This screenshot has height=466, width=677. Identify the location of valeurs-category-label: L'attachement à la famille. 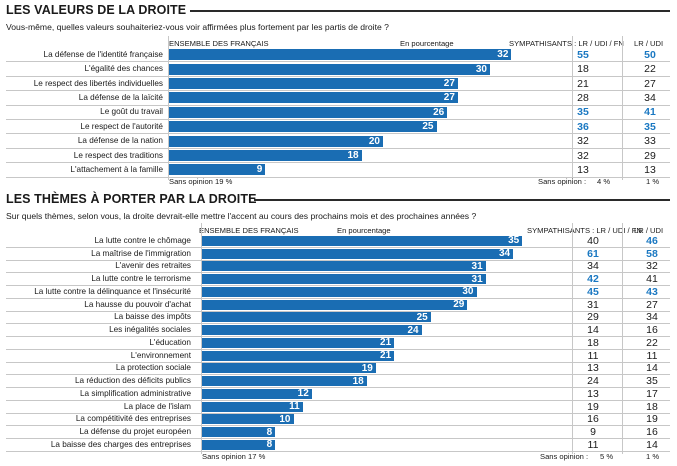
(116, 169).